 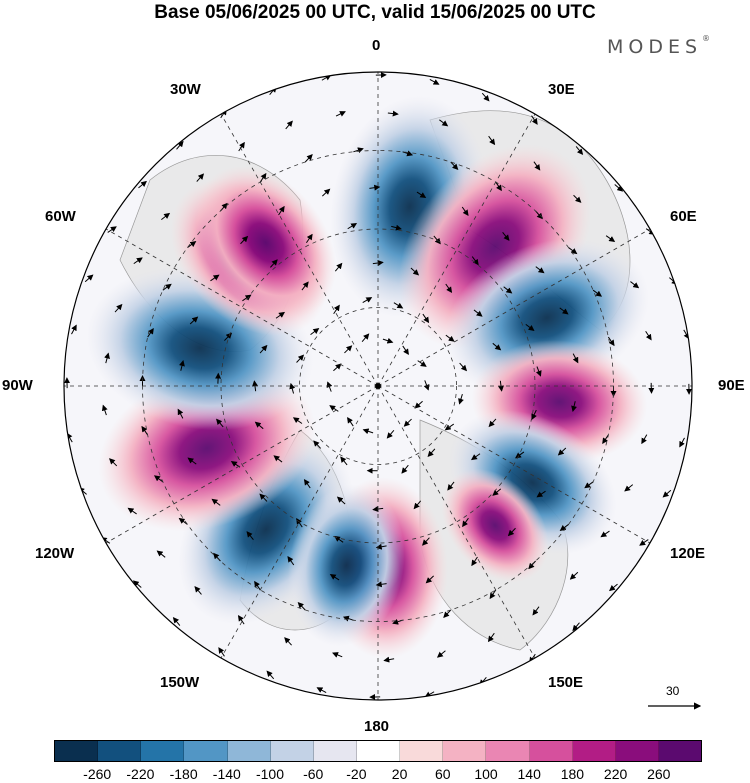 What do you see at coordinates (566, 682) in the screenshot?
I see `lon-label-150e: 150E` at bounding box center [566, 682].